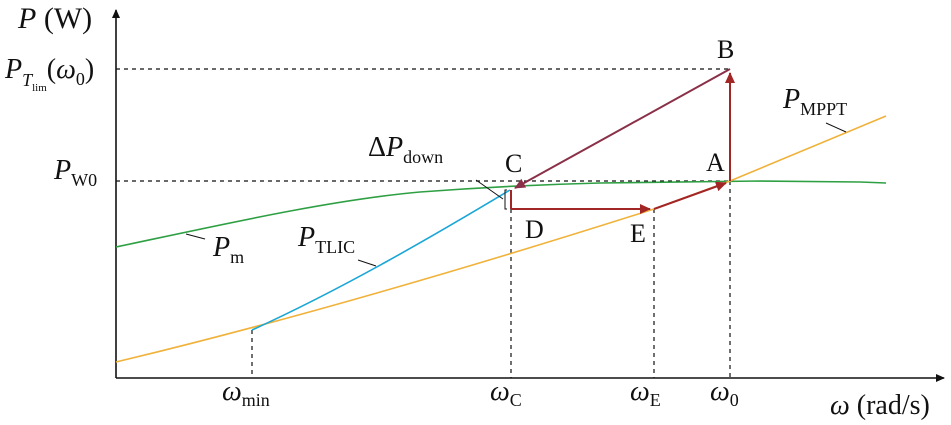 The width and height of the screenshot is (951, 425). What do you see at coordinates (836, 127) in the screenshot?
I see `pmppt-leader` at bounding box center [836, 127].